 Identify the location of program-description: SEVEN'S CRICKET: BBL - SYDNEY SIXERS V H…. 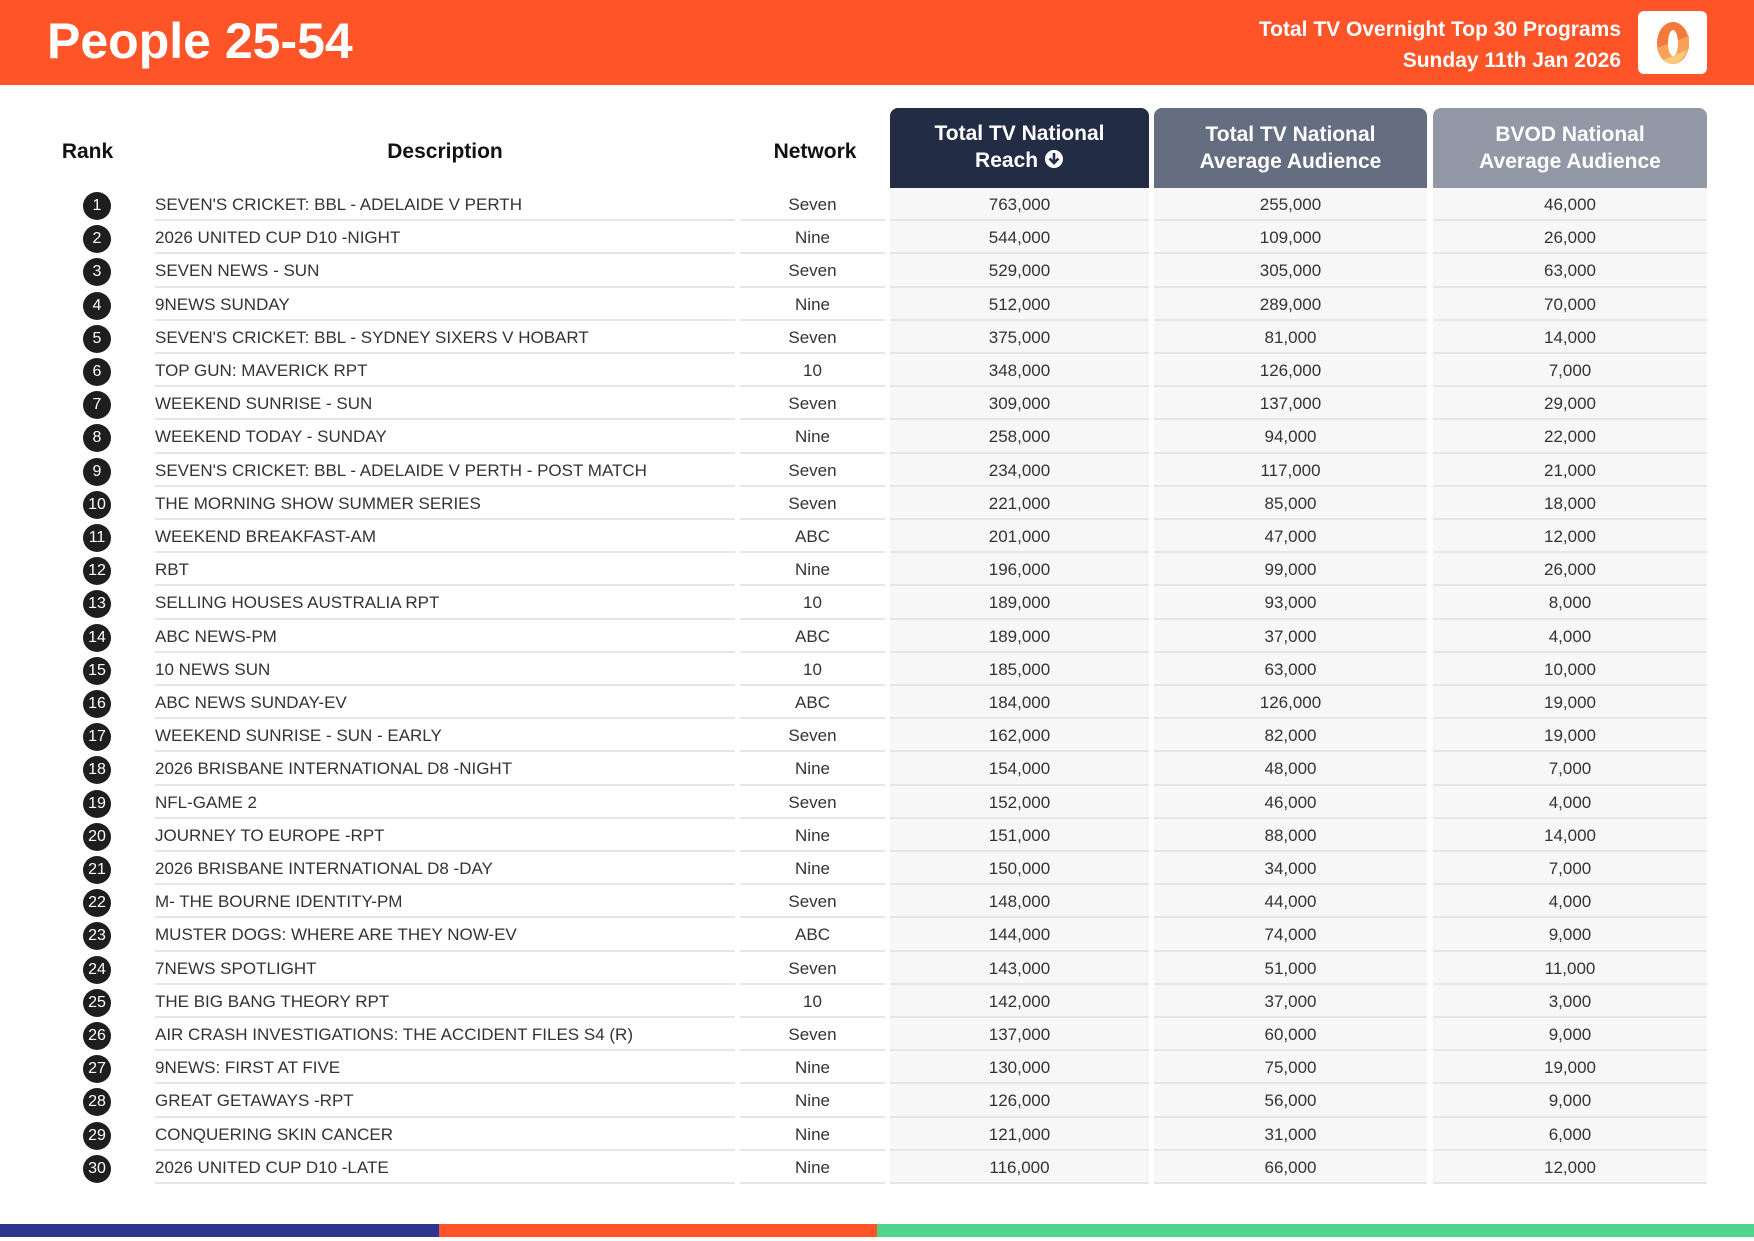
(445, 337).